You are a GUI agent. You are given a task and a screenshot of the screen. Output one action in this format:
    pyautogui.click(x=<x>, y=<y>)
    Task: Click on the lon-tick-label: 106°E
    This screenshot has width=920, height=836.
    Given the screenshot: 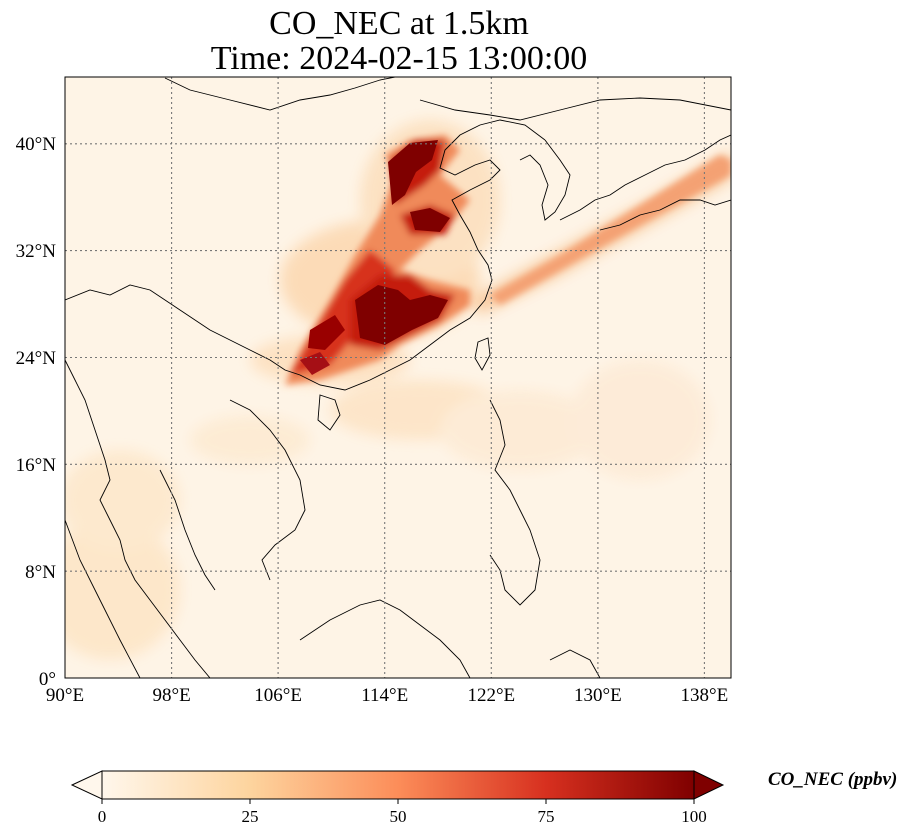 What is the action you would take?
    pyautogui.click(x=278, y=695)
    